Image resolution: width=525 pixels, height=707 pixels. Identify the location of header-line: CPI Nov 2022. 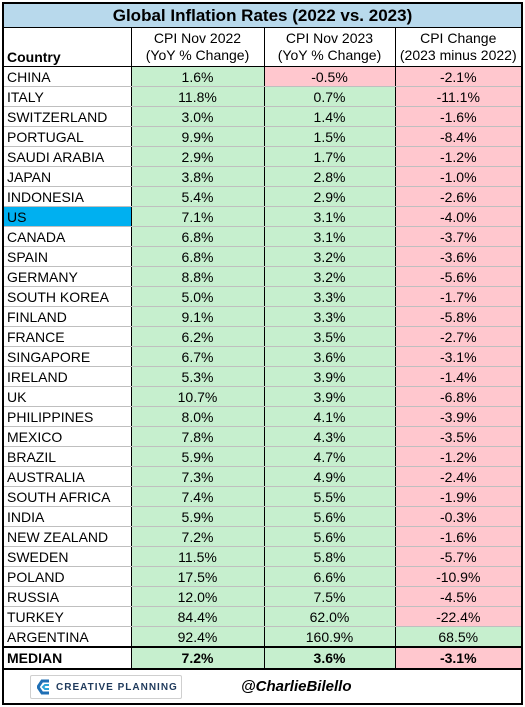
(197, 38).